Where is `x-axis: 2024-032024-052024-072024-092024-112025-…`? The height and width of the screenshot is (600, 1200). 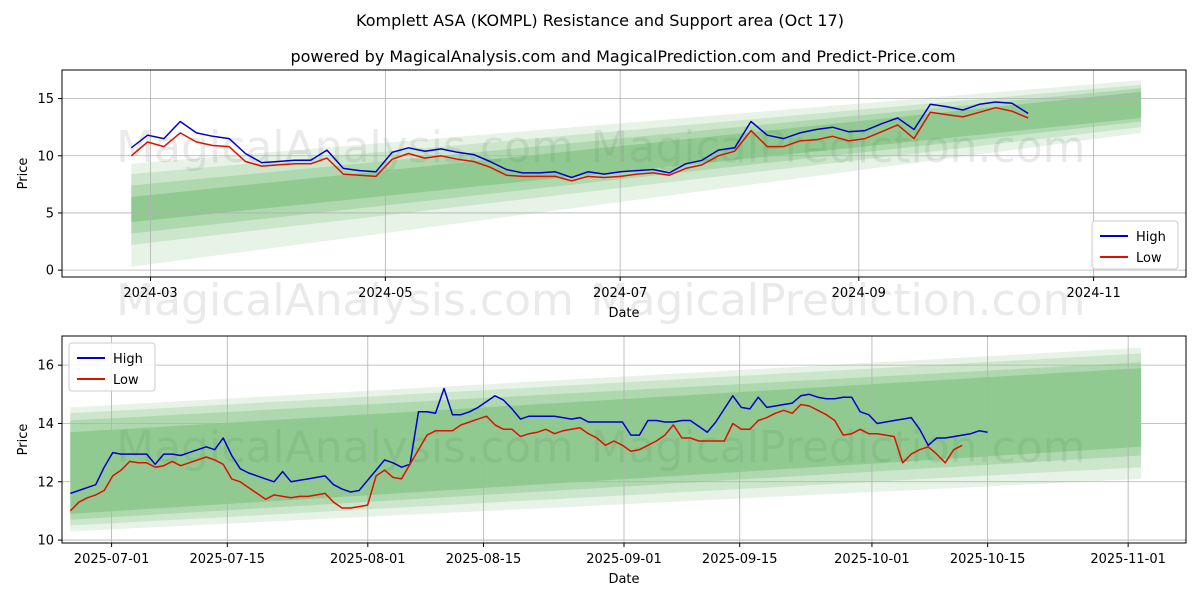
x-axis: 2024-032024-052024-072024-092024-112025-… is located at coordinates (622, 289).